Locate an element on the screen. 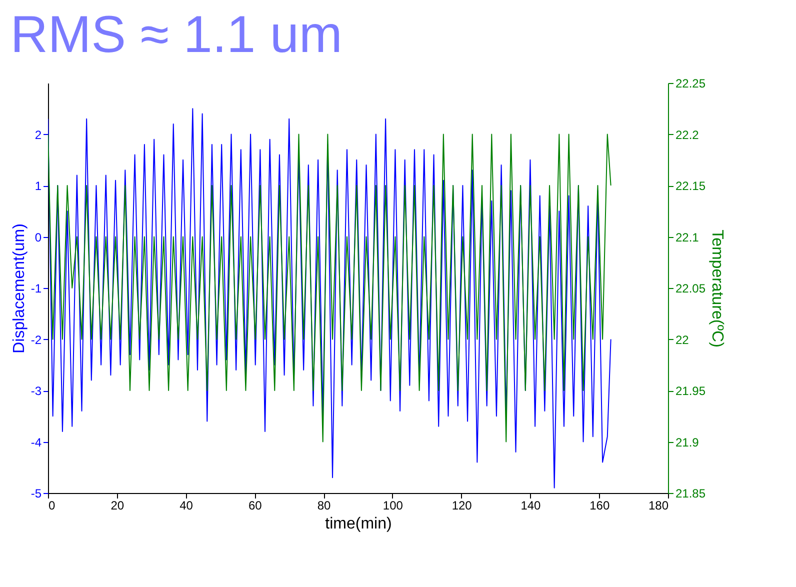 The height and width of the screenshot is (587, 796). y2-tick-label: 22 is located at coordinates (683, 339).